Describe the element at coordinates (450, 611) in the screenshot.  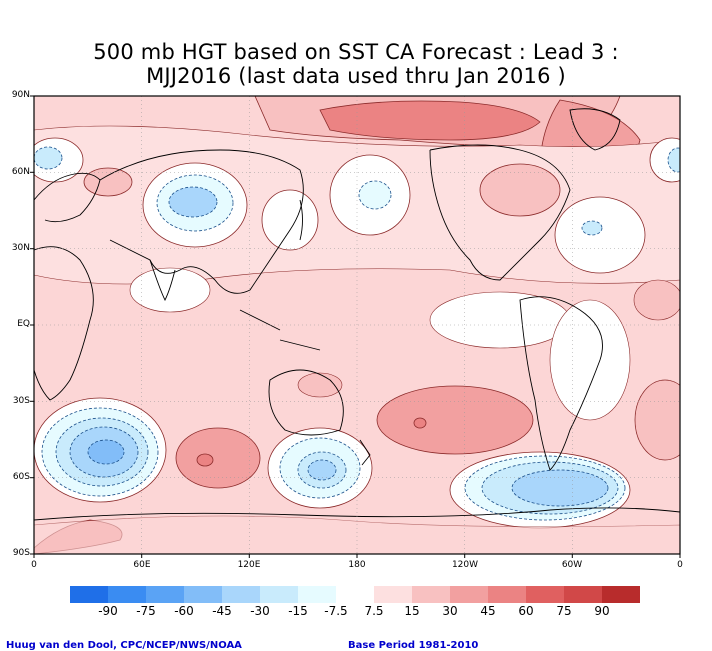
I see `colorbar-tick-label: 30` at that location.